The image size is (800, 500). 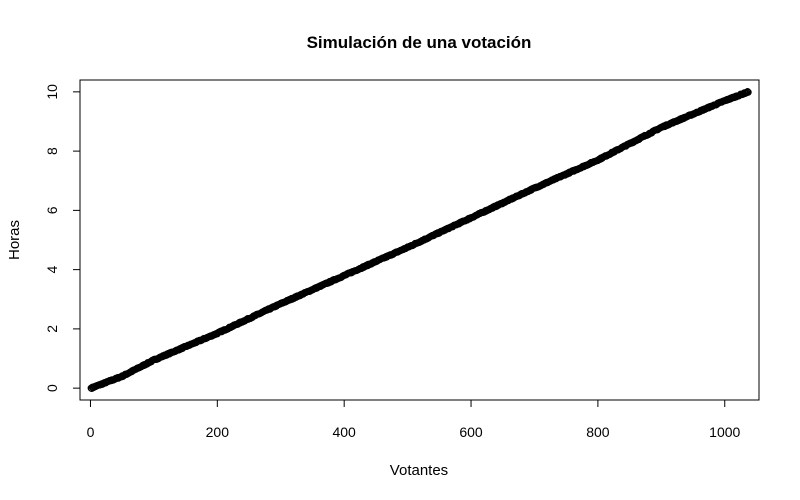 I want to click on data-point, so click(x=748, y=92).